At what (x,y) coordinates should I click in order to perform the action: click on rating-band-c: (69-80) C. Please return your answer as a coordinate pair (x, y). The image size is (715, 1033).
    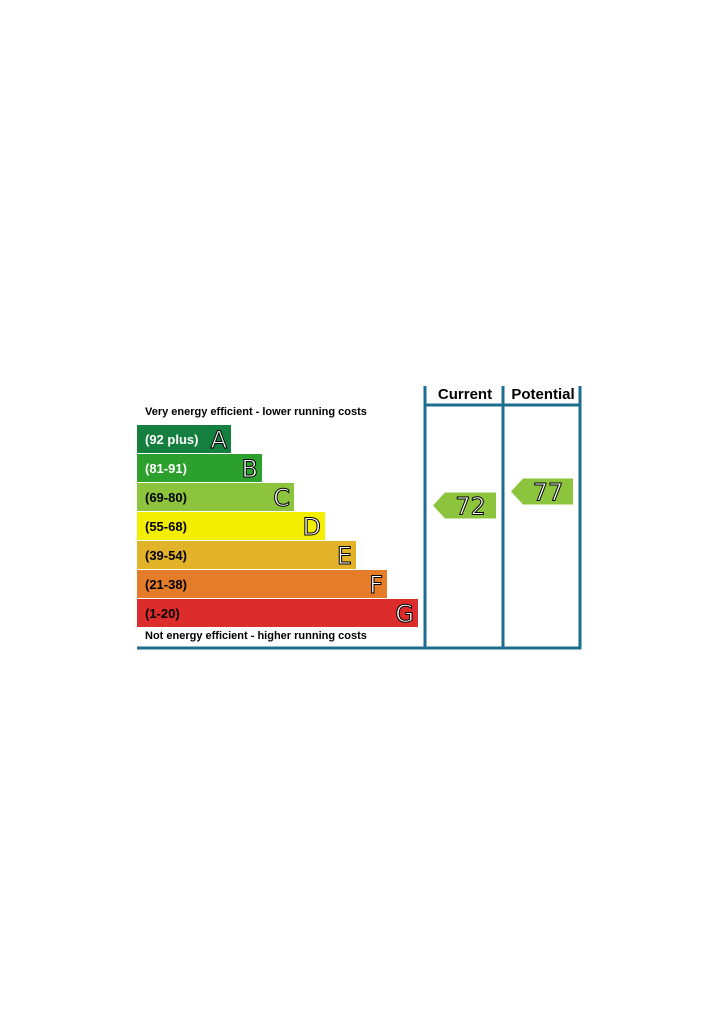
    Looking at the image, I should click on (215, 498).